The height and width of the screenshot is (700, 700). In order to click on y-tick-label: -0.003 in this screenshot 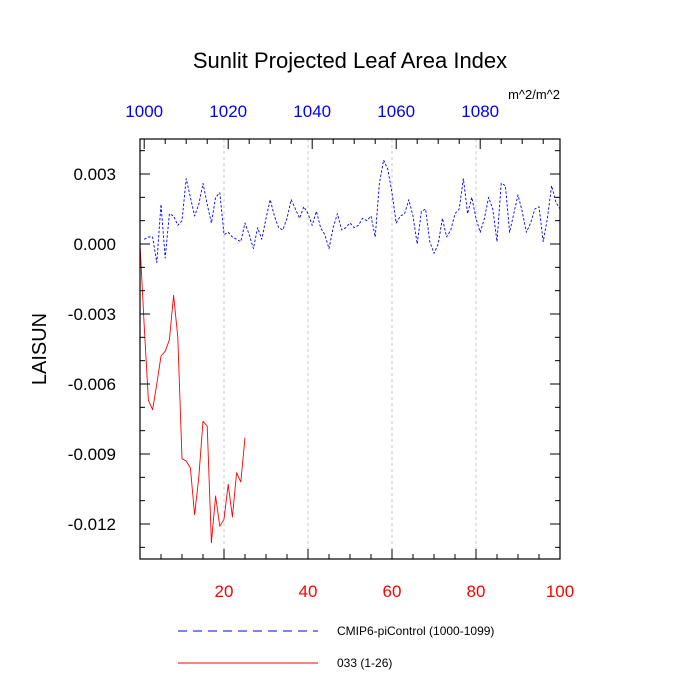, I will do `click(92, 314)`.